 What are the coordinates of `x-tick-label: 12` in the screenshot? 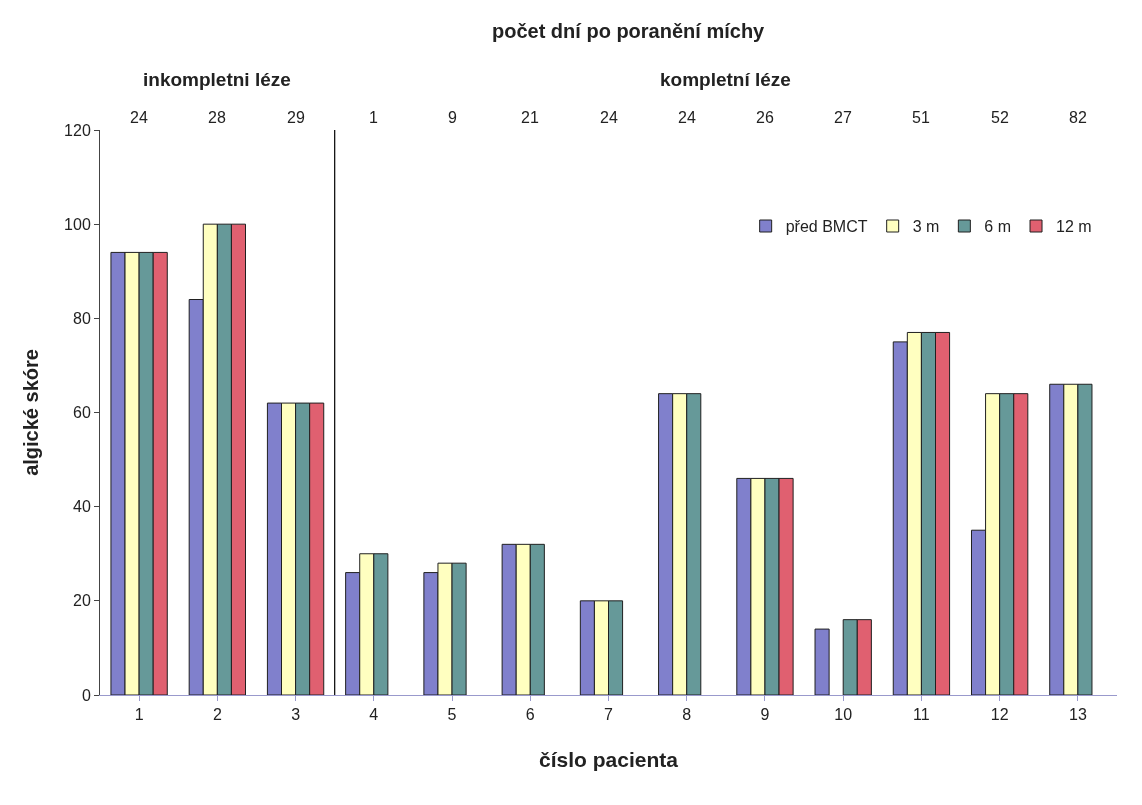 It's located at (999, 715).